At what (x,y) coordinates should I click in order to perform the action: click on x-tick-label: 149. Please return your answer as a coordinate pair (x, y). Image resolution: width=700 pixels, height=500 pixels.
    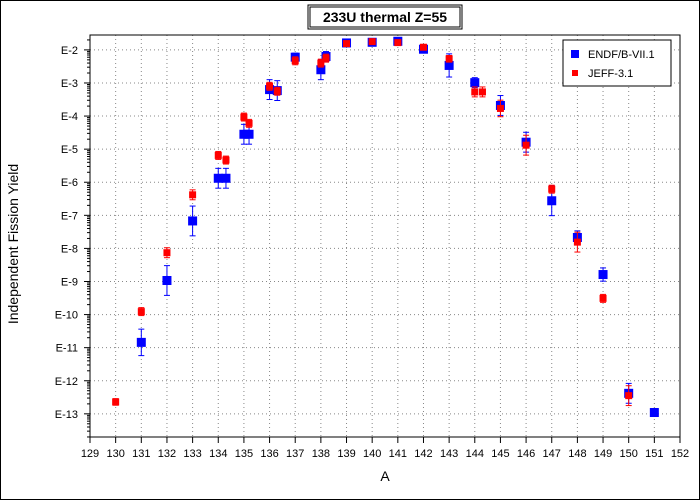
    Looking at the image, I should click on (603, 454).